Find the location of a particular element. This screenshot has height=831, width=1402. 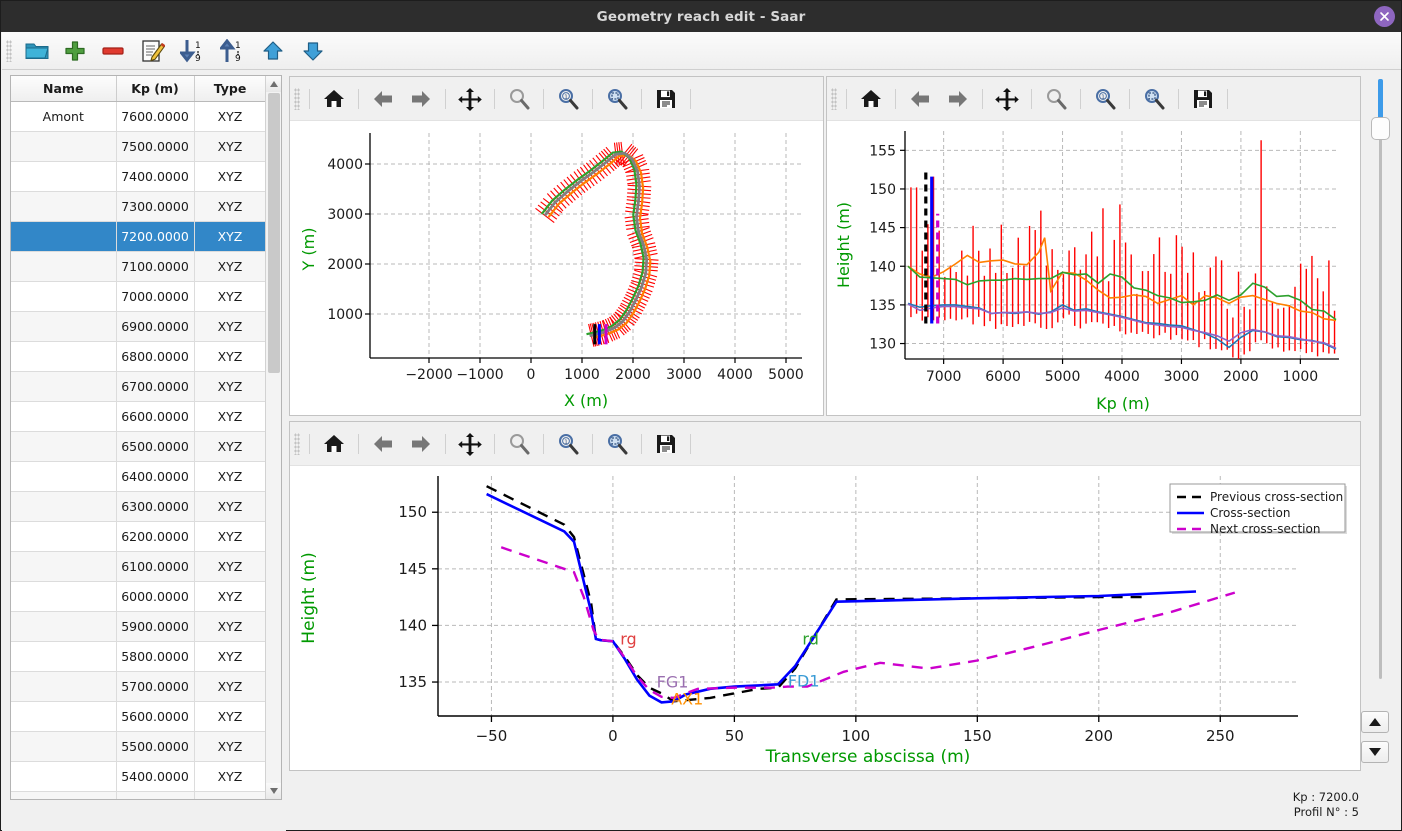

cell-kp is located at coordinates (155, 795).